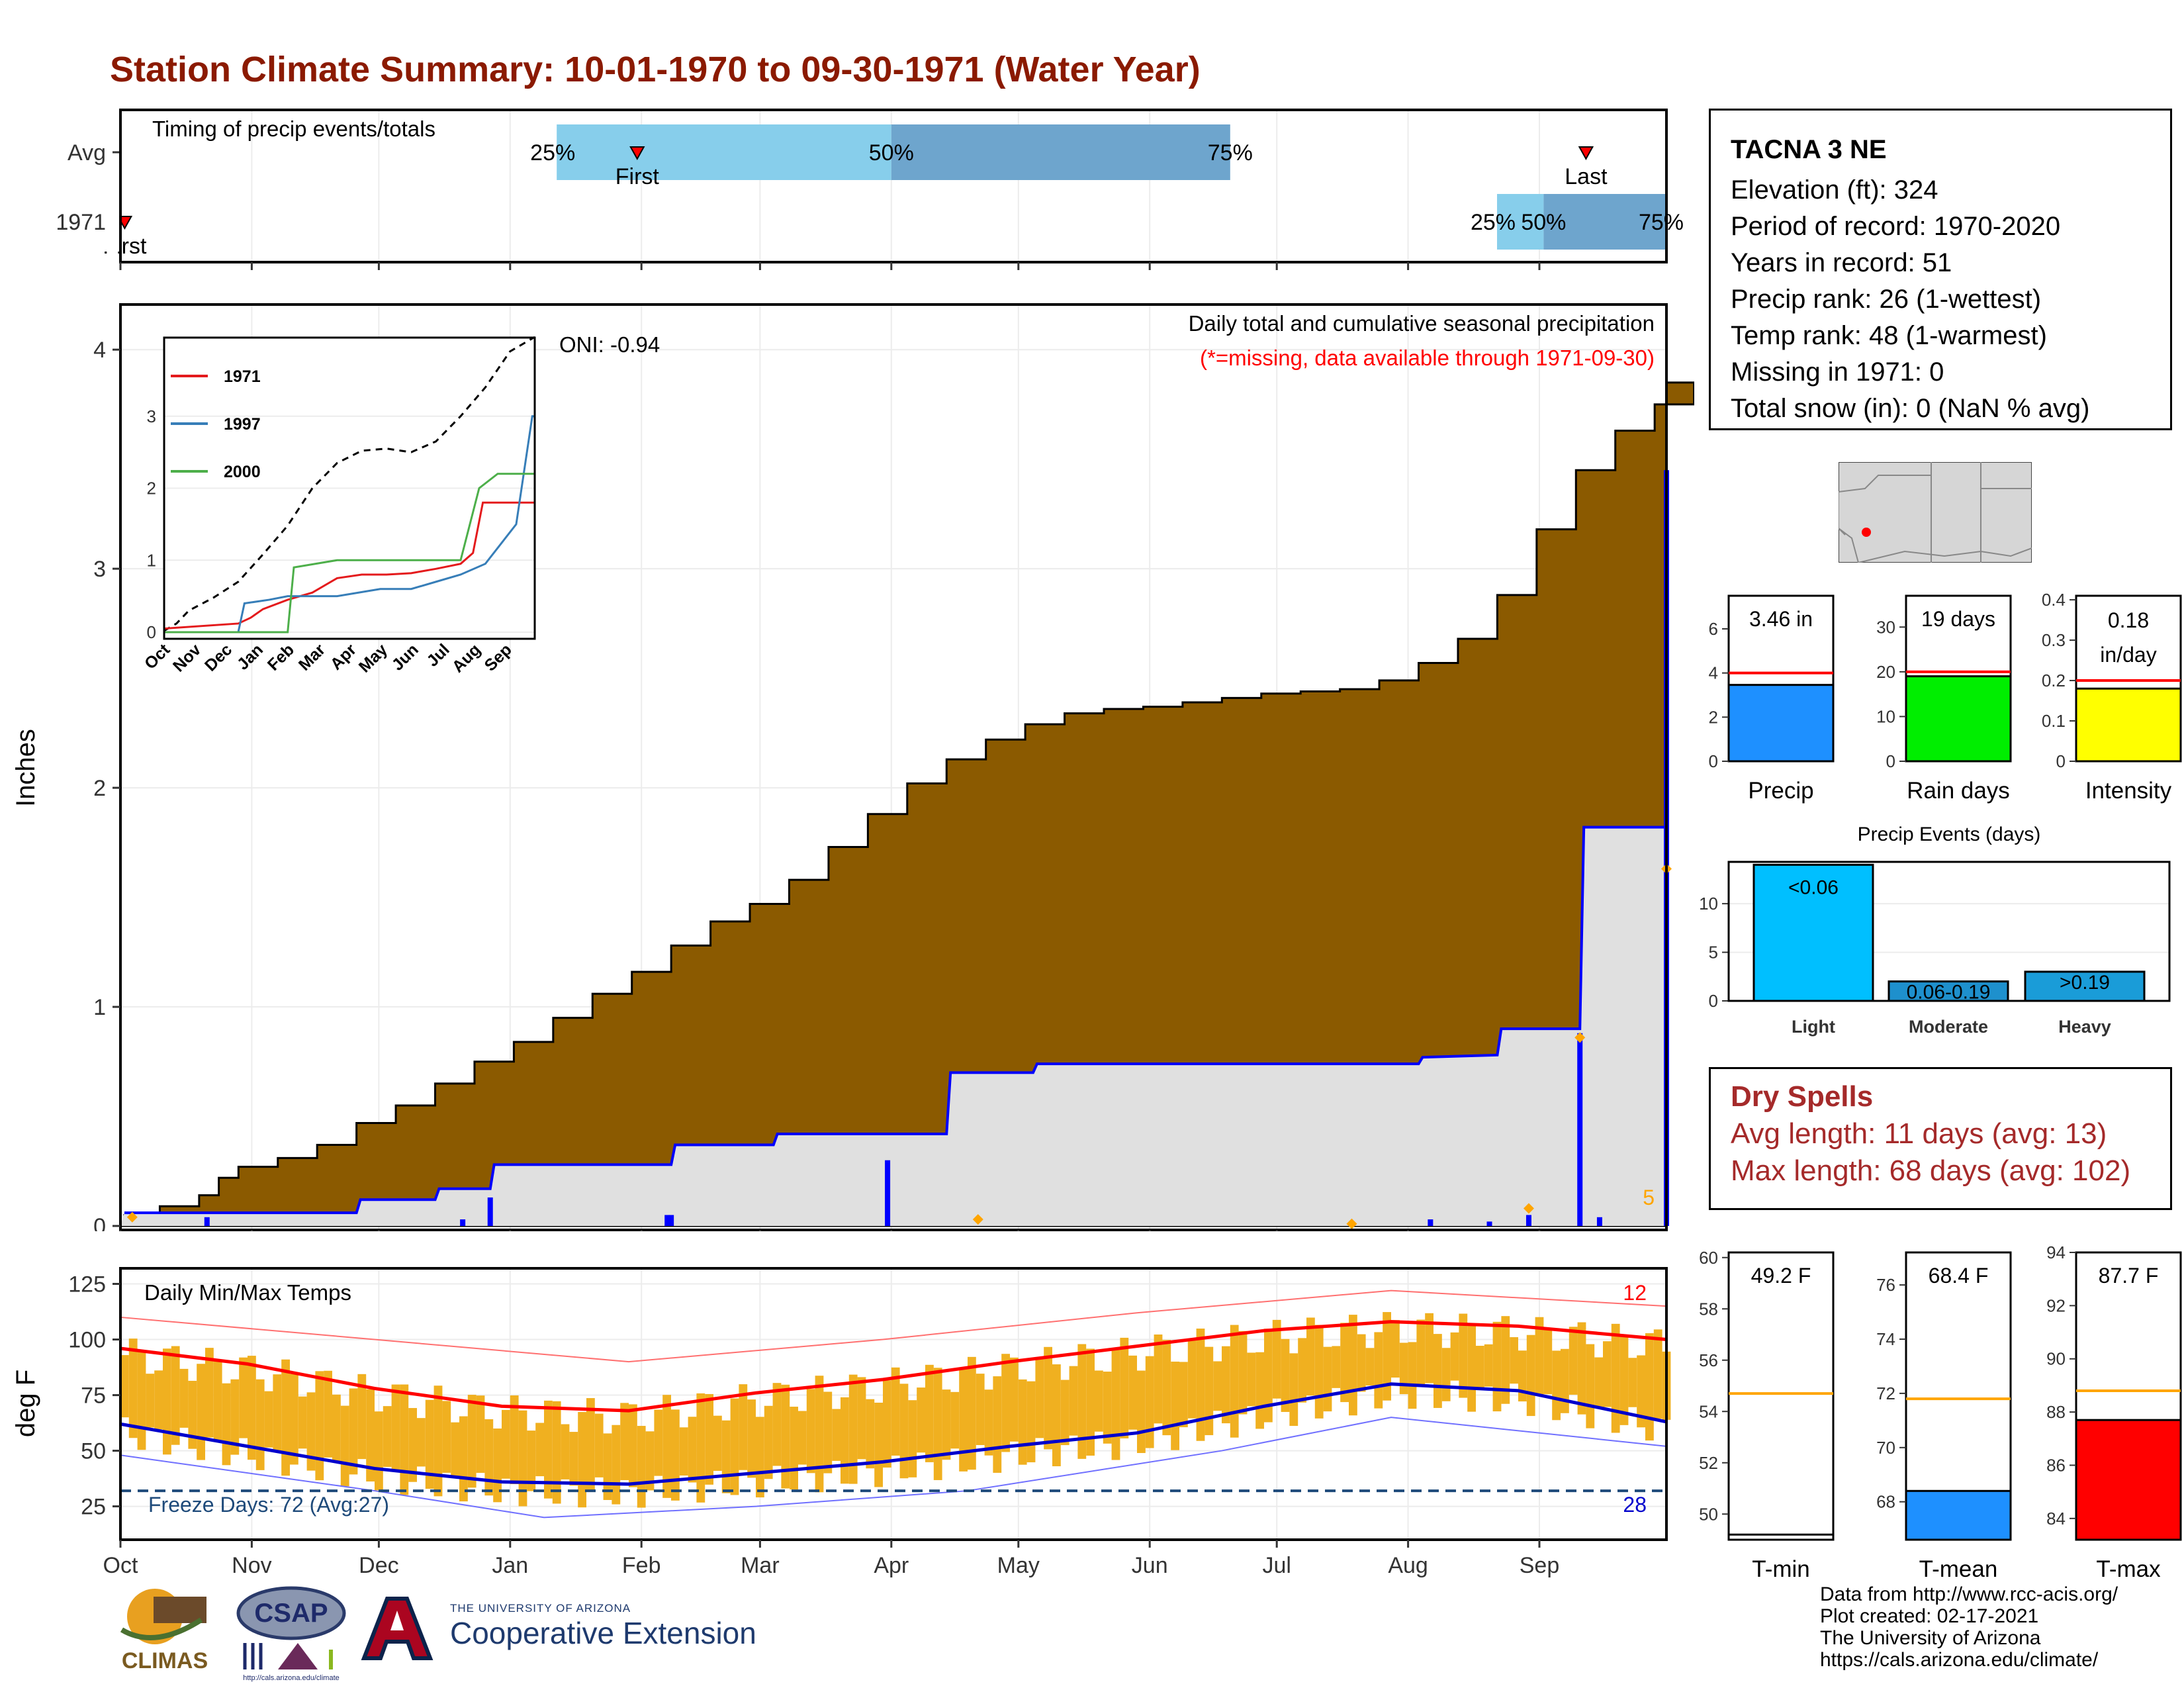  I want to click on intensity-summary-ytick-label: 0.1, so click(2054, 721).